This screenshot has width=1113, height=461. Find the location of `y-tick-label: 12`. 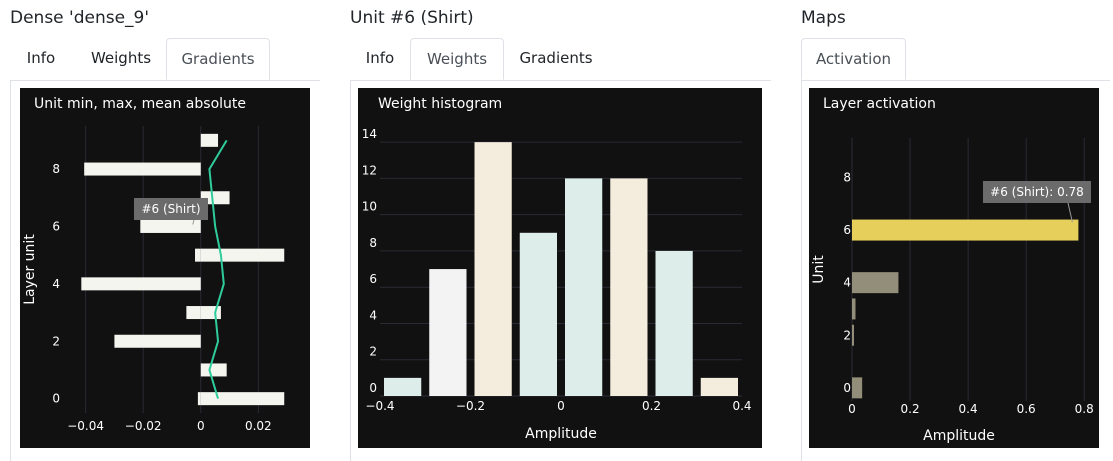

y-tick-label: 12 is located at coordinates (369, 170).